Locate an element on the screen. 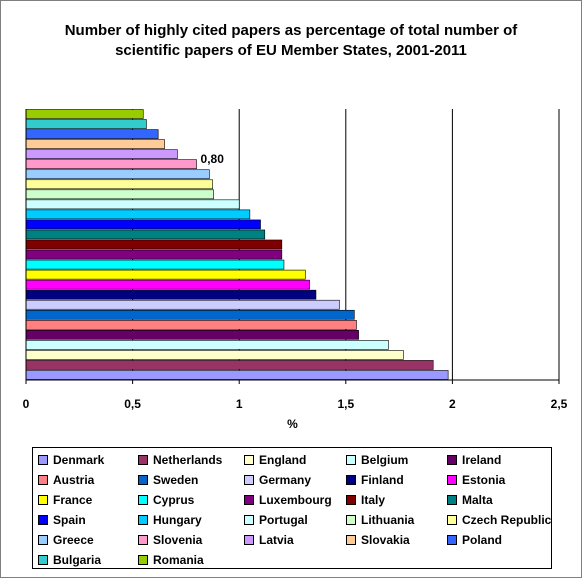  legend-label: Slovakia is located at coordinates (385, 540).